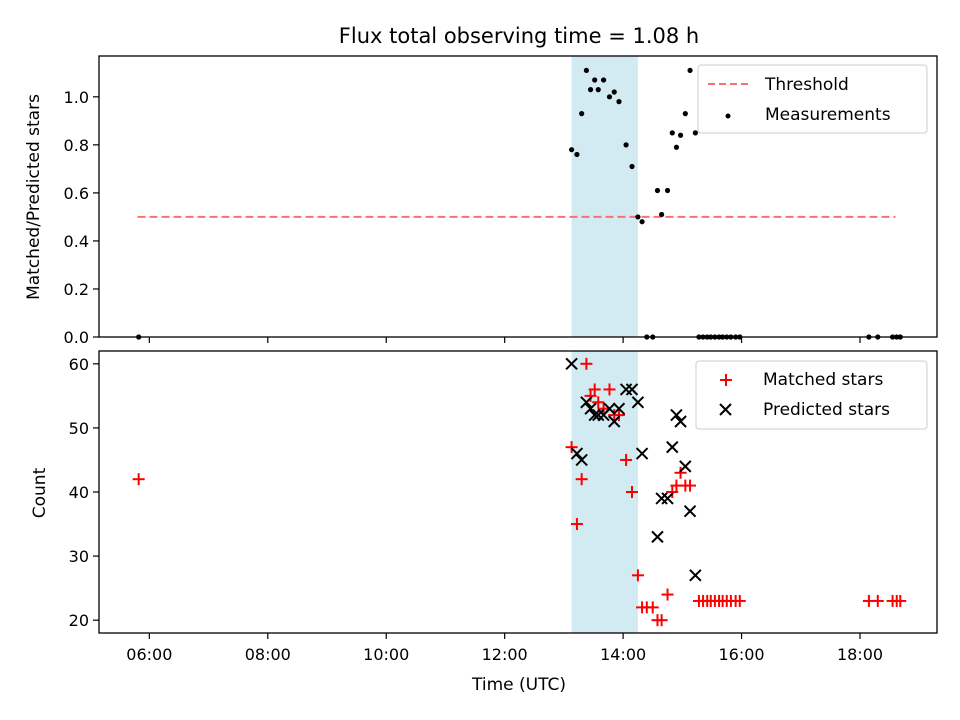  Describe the element at coordinates (268, 654) in the screenshot. I see `x-tick-label: 08:00` at that location.